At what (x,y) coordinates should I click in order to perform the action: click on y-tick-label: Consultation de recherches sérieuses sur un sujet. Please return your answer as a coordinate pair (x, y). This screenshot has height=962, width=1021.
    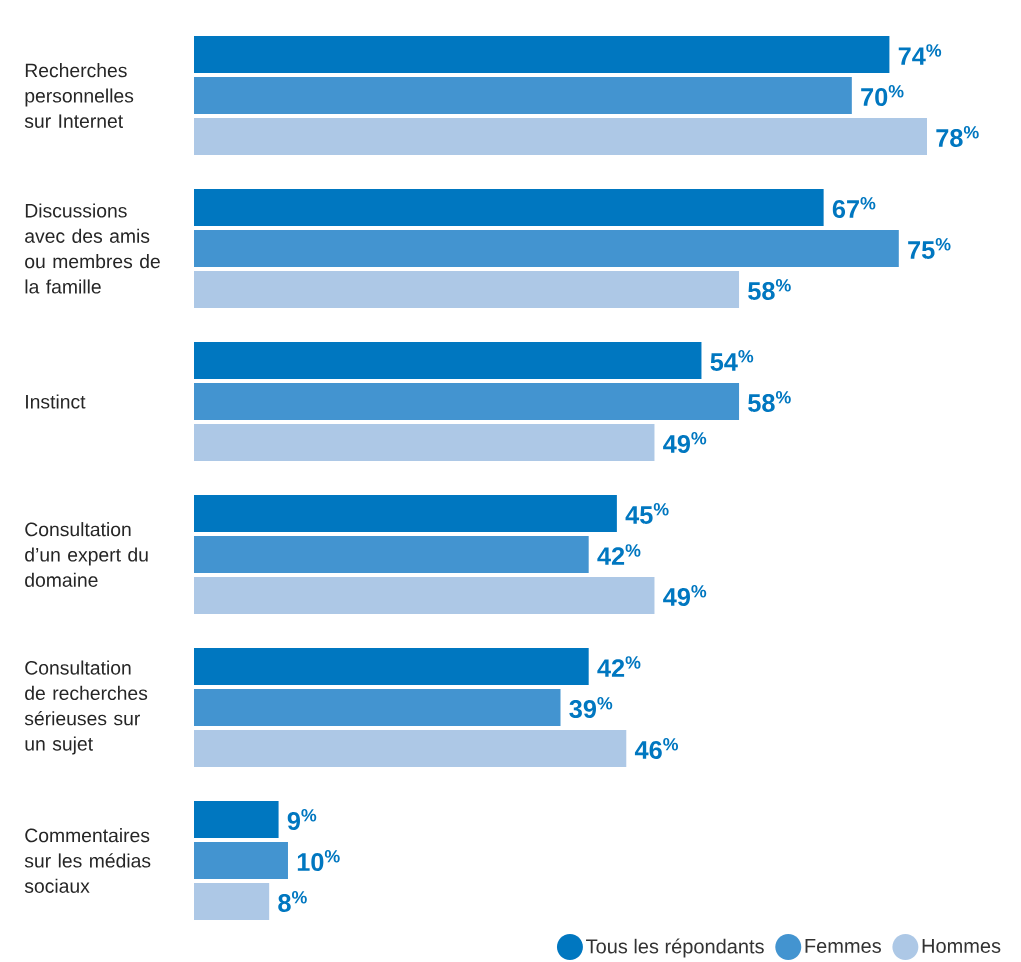
    Looking at the image, I should click on (86, 707).